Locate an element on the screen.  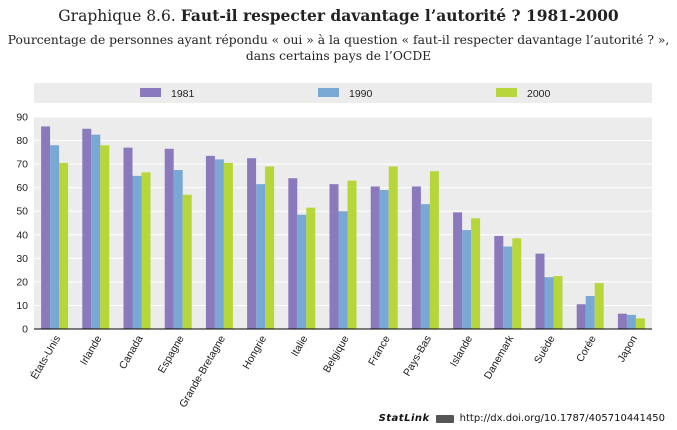
statlink-logo: StatLink is located at coordinates (404, 418).